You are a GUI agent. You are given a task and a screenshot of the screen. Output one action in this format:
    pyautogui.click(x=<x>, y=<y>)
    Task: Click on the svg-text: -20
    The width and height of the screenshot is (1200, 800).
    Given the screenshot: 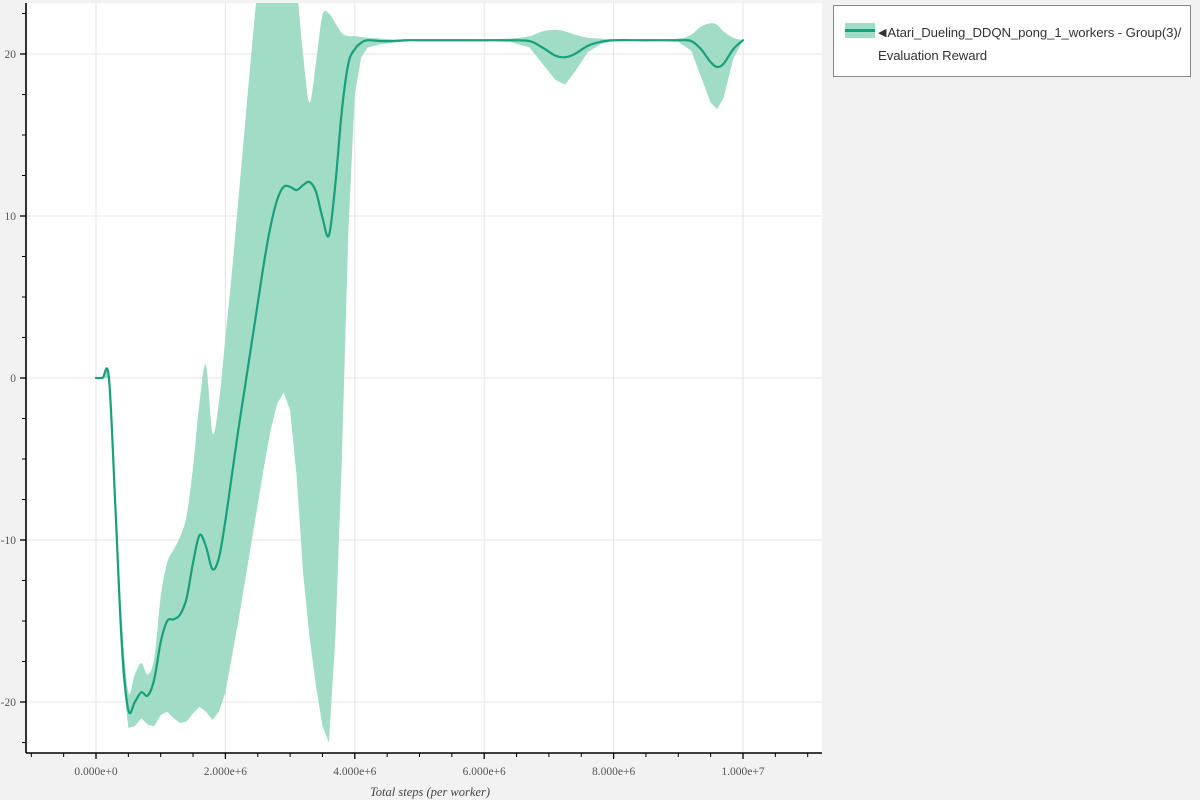 What is the action you would take?
    pyautogui.click(x=9, y=703)
    